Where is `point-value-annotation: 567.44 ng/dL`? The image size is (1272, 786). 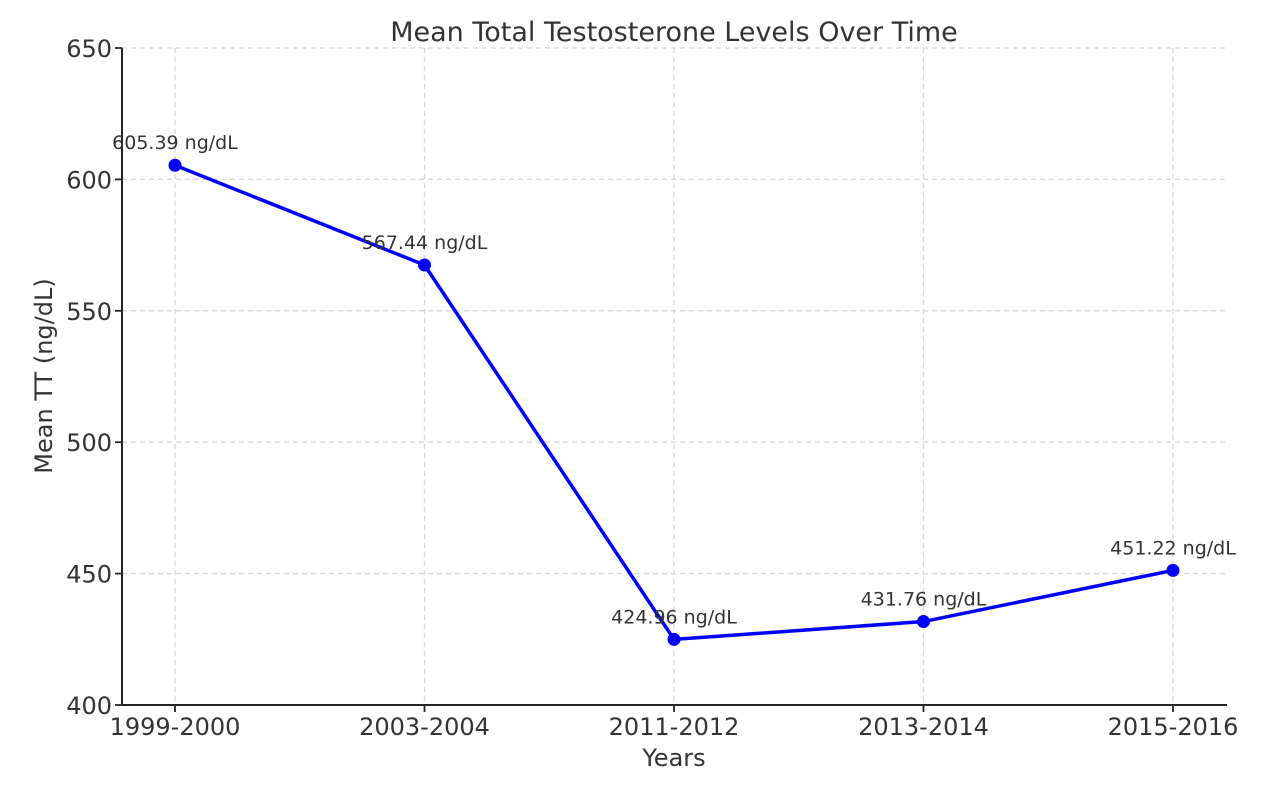 point-value-annotation: 567.44 ng/dL is located at coordinates (425, 243).